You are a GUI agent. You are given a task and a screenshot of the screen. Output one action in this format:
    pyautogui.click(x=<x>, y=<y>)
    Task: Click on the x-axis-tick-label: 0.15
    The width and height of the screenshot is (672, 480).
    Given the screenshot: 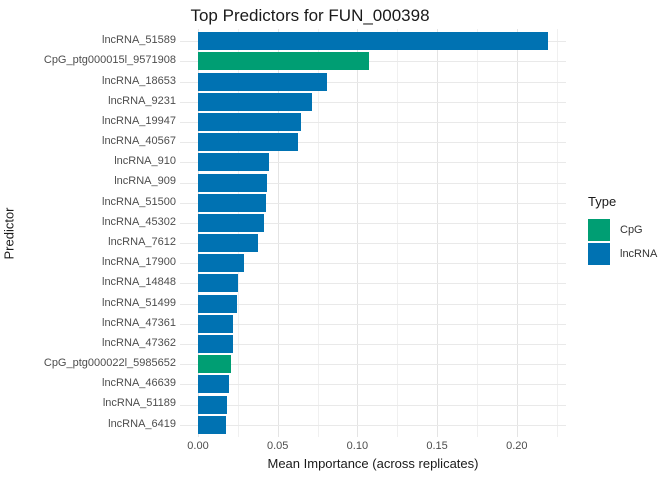 What is the action you would take?
    pyautogui.click(x=437, y=446)
    